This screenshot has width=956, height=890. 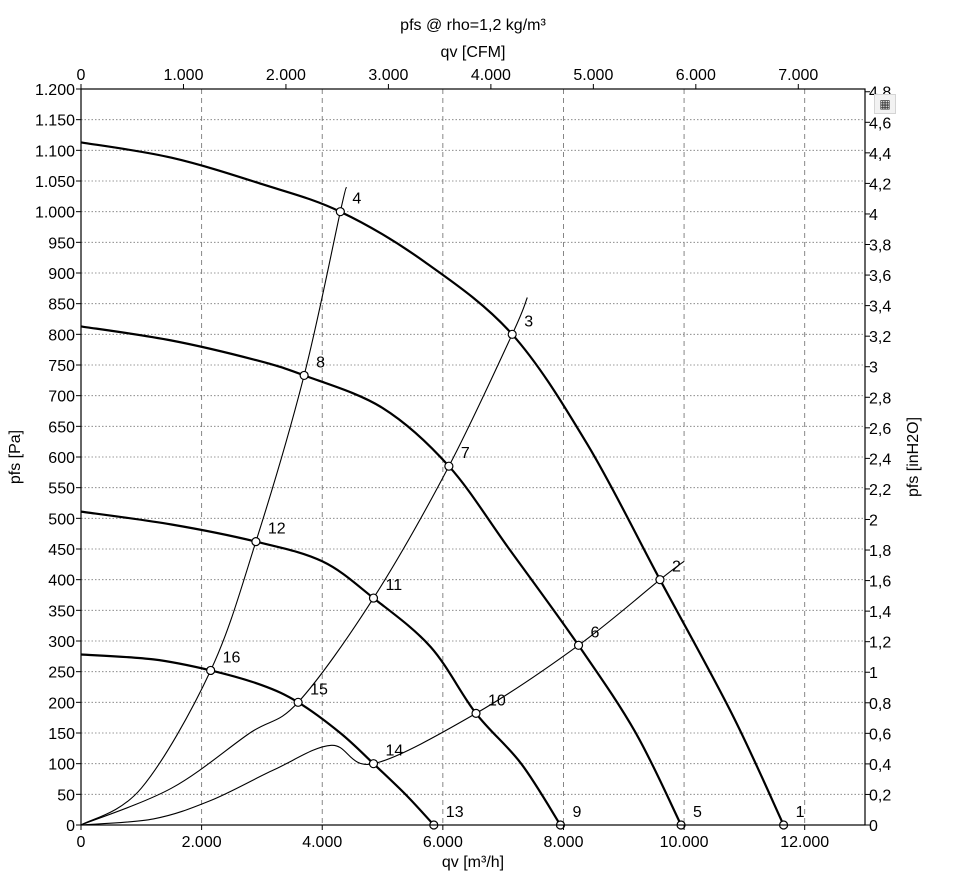 I want to click on y2-tick-label: 1,6, so click(x=880, y=582).